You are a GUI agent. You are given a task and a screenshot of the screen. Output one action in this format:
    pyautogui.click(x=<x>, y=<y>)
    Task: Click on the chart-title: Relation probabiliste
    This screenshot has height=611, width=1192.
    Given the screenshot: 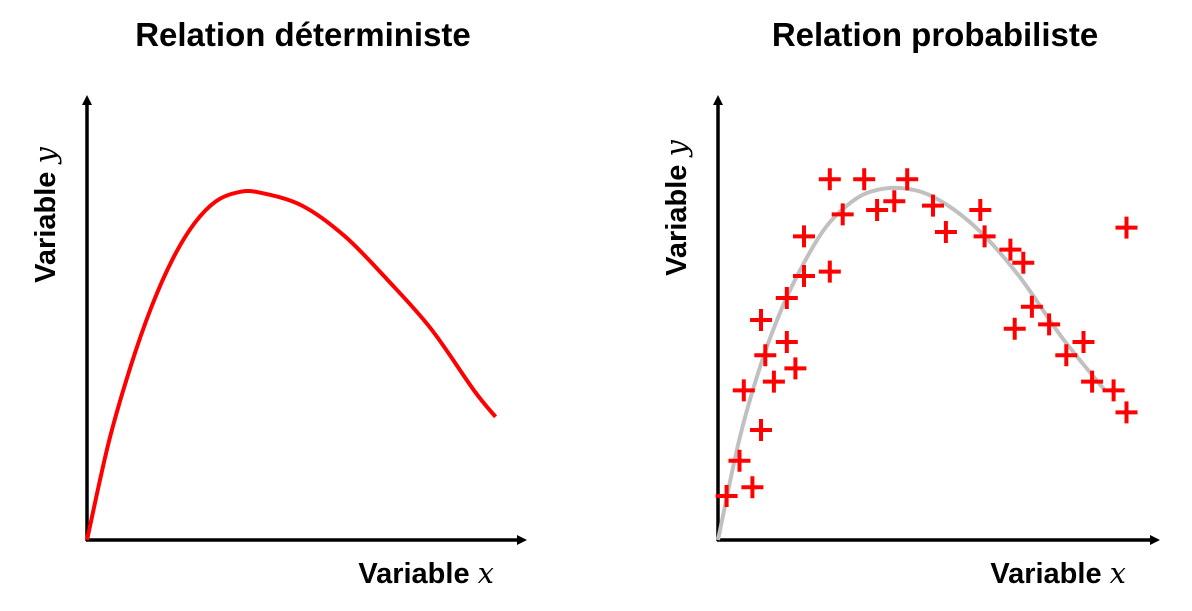 What is the action you would take?
    pyautogui.click(x=935, y=34)
    